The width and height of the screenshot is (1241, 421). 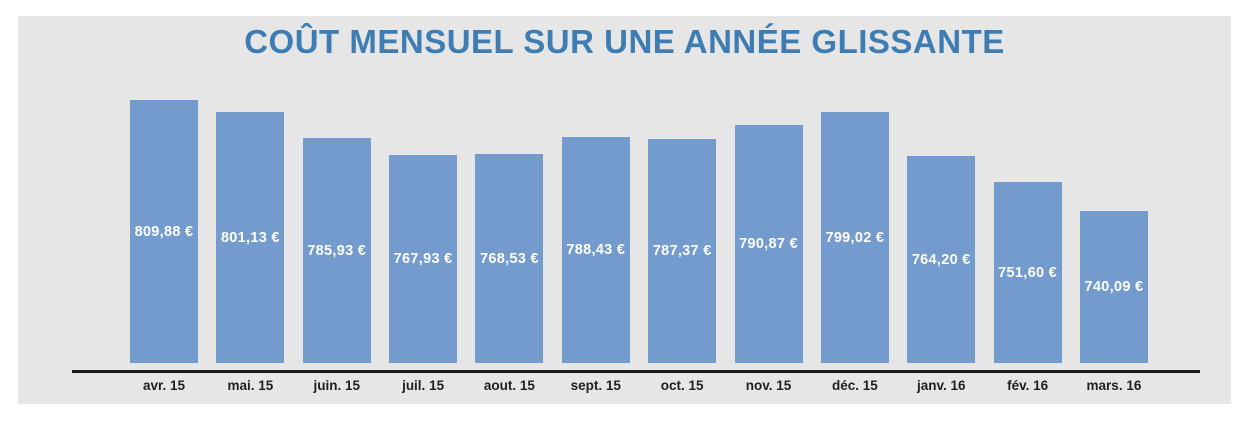 I want to click on bar-fév-16: 751,60 €, so click(x=1027, y=272).